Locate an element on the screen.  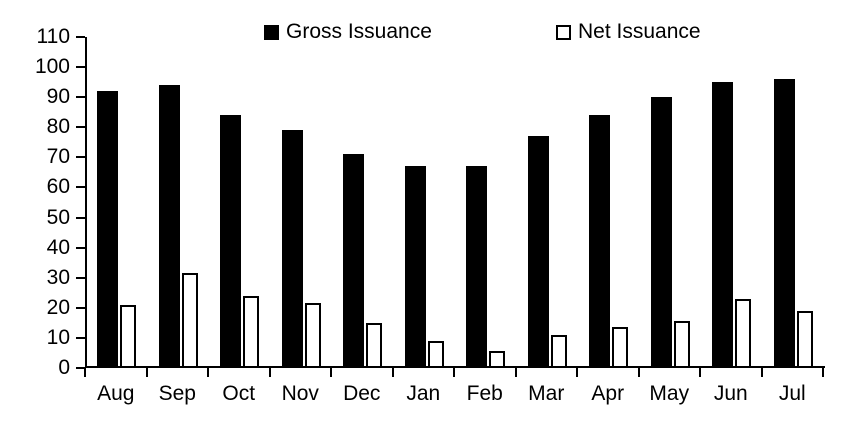
legend-item-net-issuance: Net Issuance is located at coordinates (628, 32).